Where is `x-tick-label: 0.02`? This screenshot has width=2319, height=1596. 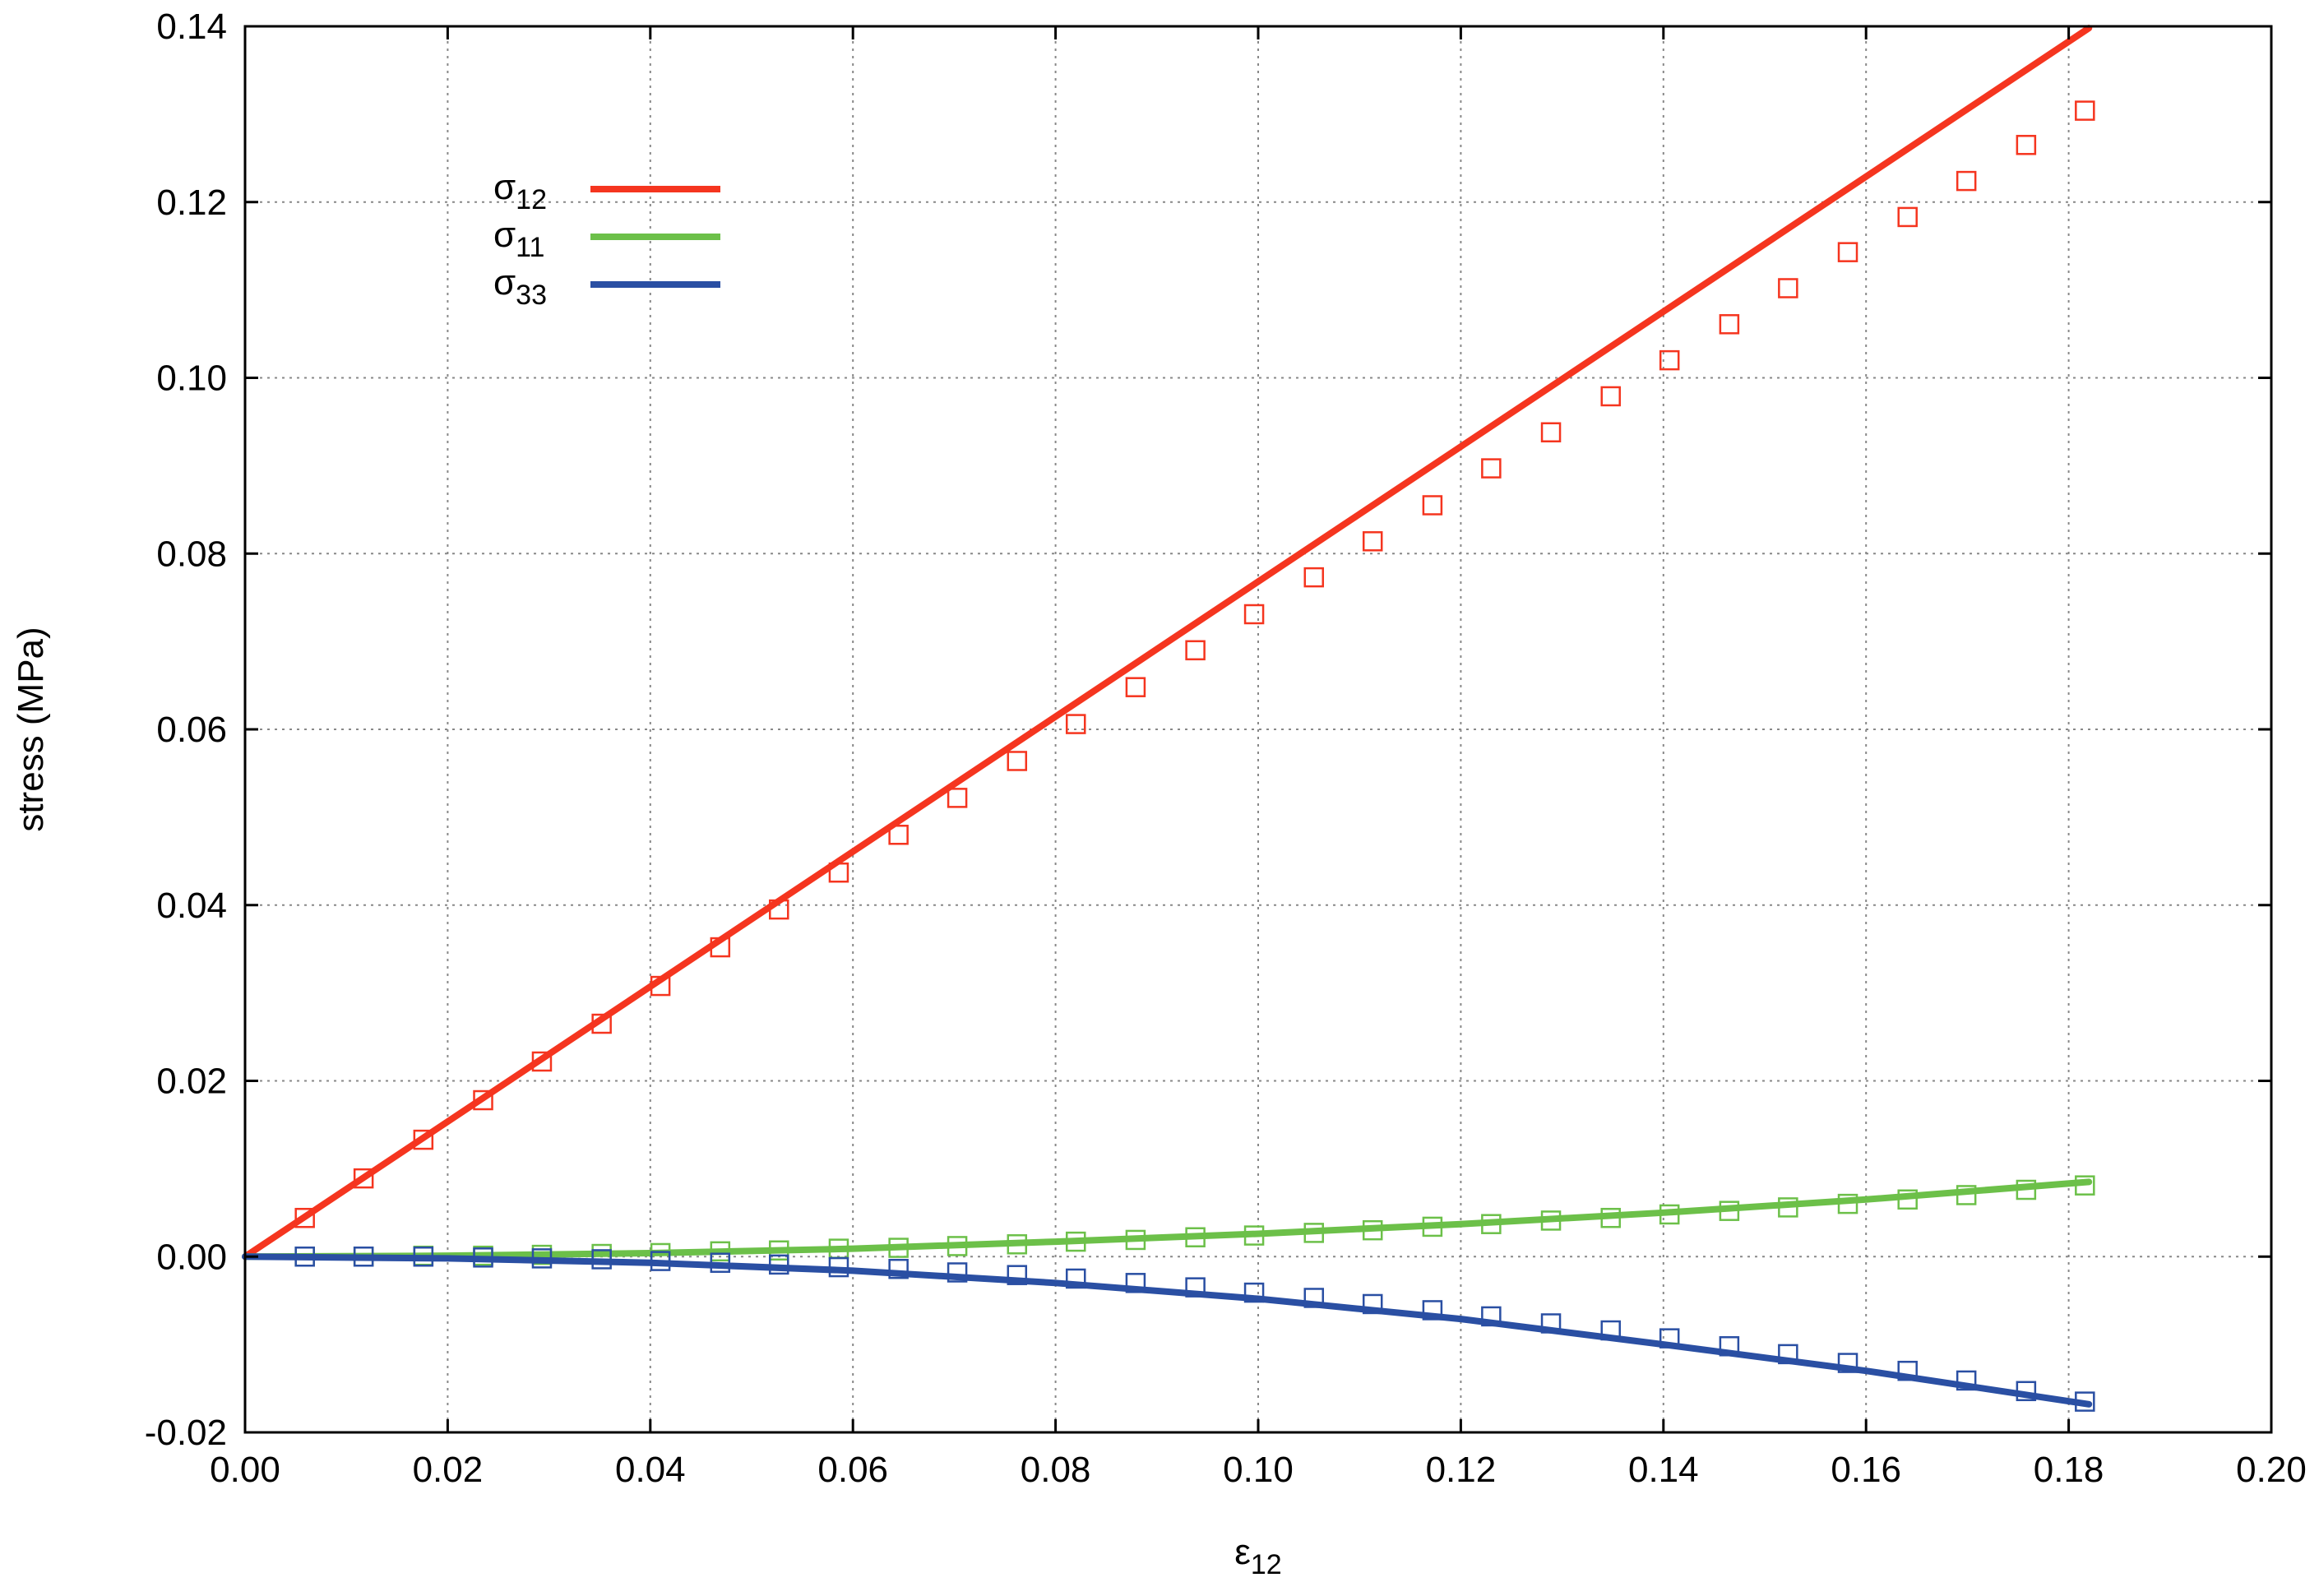 x-tick-label: 0.02 is located at coordinates (448, 1470).